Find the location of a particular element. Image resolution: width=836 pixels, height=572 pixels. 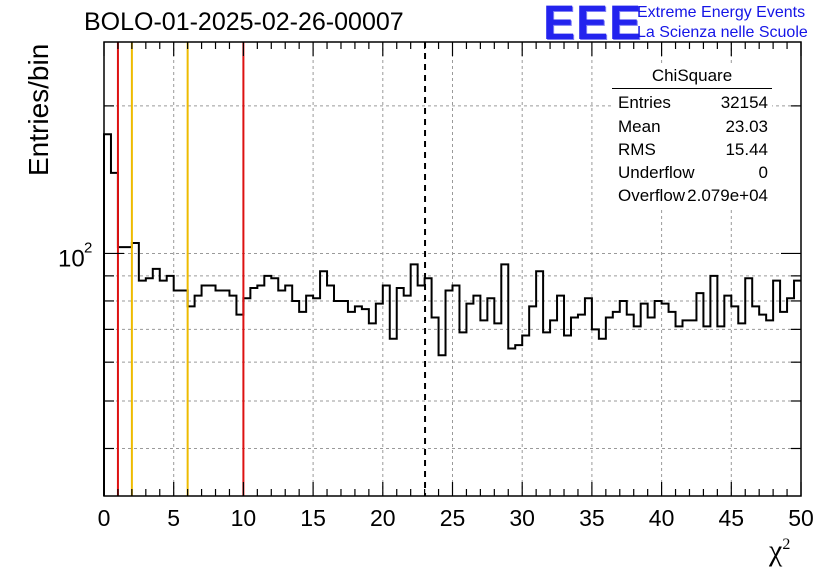

x-tick-label: 0 is located at coordinates (104, 518).